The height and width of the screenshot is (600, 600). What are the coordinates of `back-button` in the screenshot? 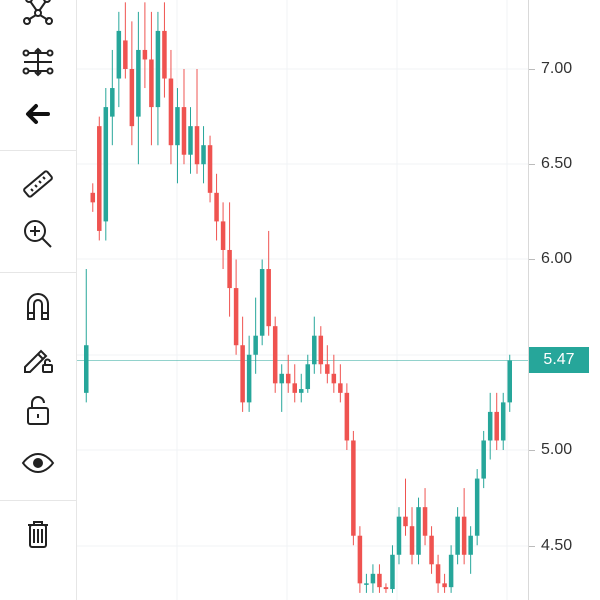 It's located at (38, 116).